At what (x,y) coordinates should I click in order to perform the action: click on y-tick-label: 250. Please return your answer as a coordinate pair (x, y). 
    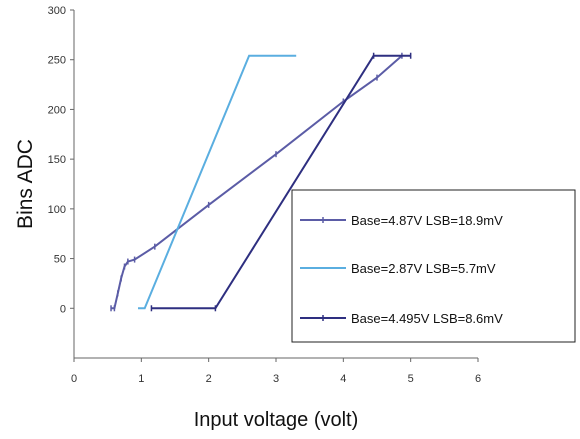
    Looking at the image, I should click on (57, 61).